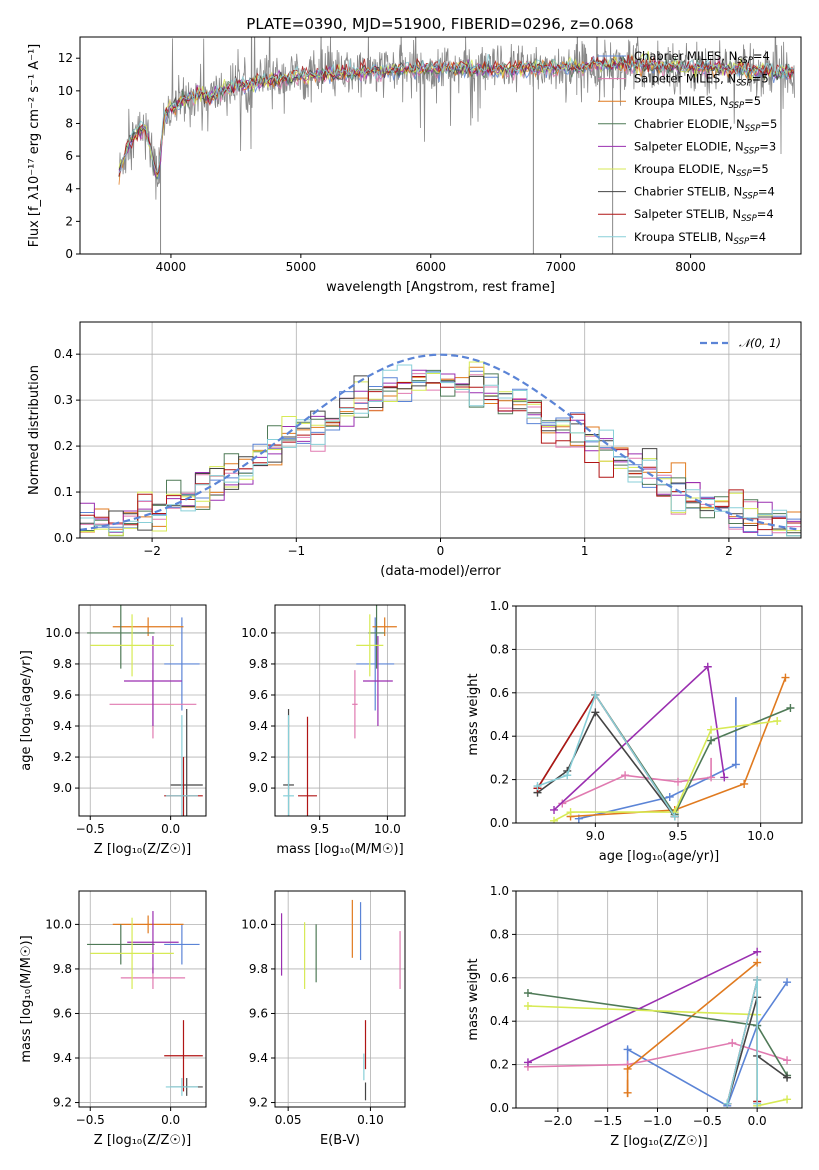 The width and height of the screenshot is (819, 1170). What do you see at coordinates (607, 1121) in the screenshot?
I see `x-tick-label: −1.5` at bounding box center [607, 1121].